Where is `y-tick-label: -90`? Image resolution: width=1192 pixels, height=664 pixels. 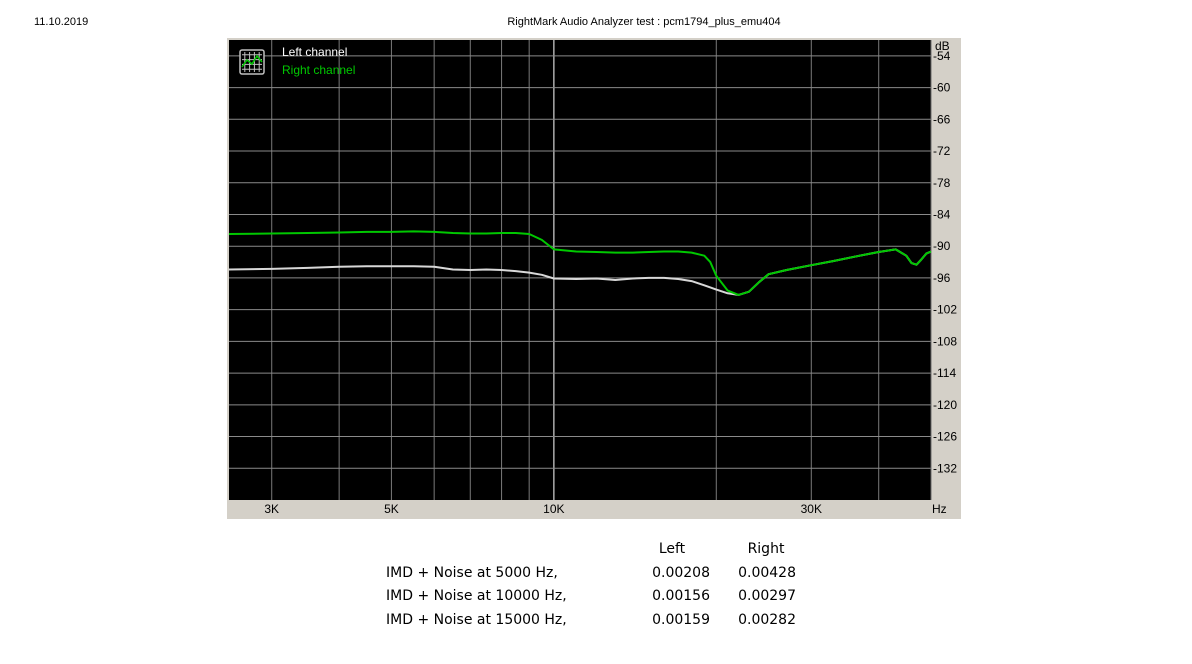
y-tick-label: -90 is located at coordinates (942, 246).